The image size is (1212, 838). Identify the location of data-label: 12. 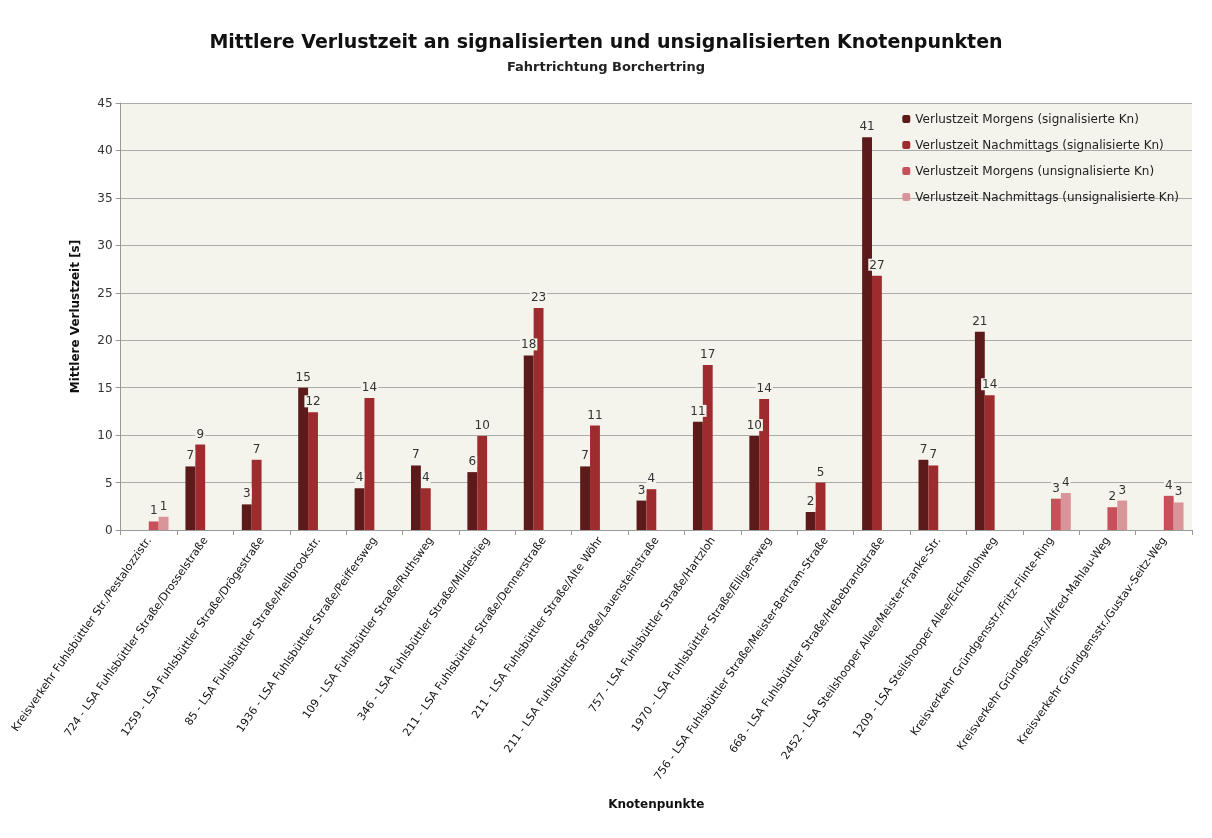
(313, 401).